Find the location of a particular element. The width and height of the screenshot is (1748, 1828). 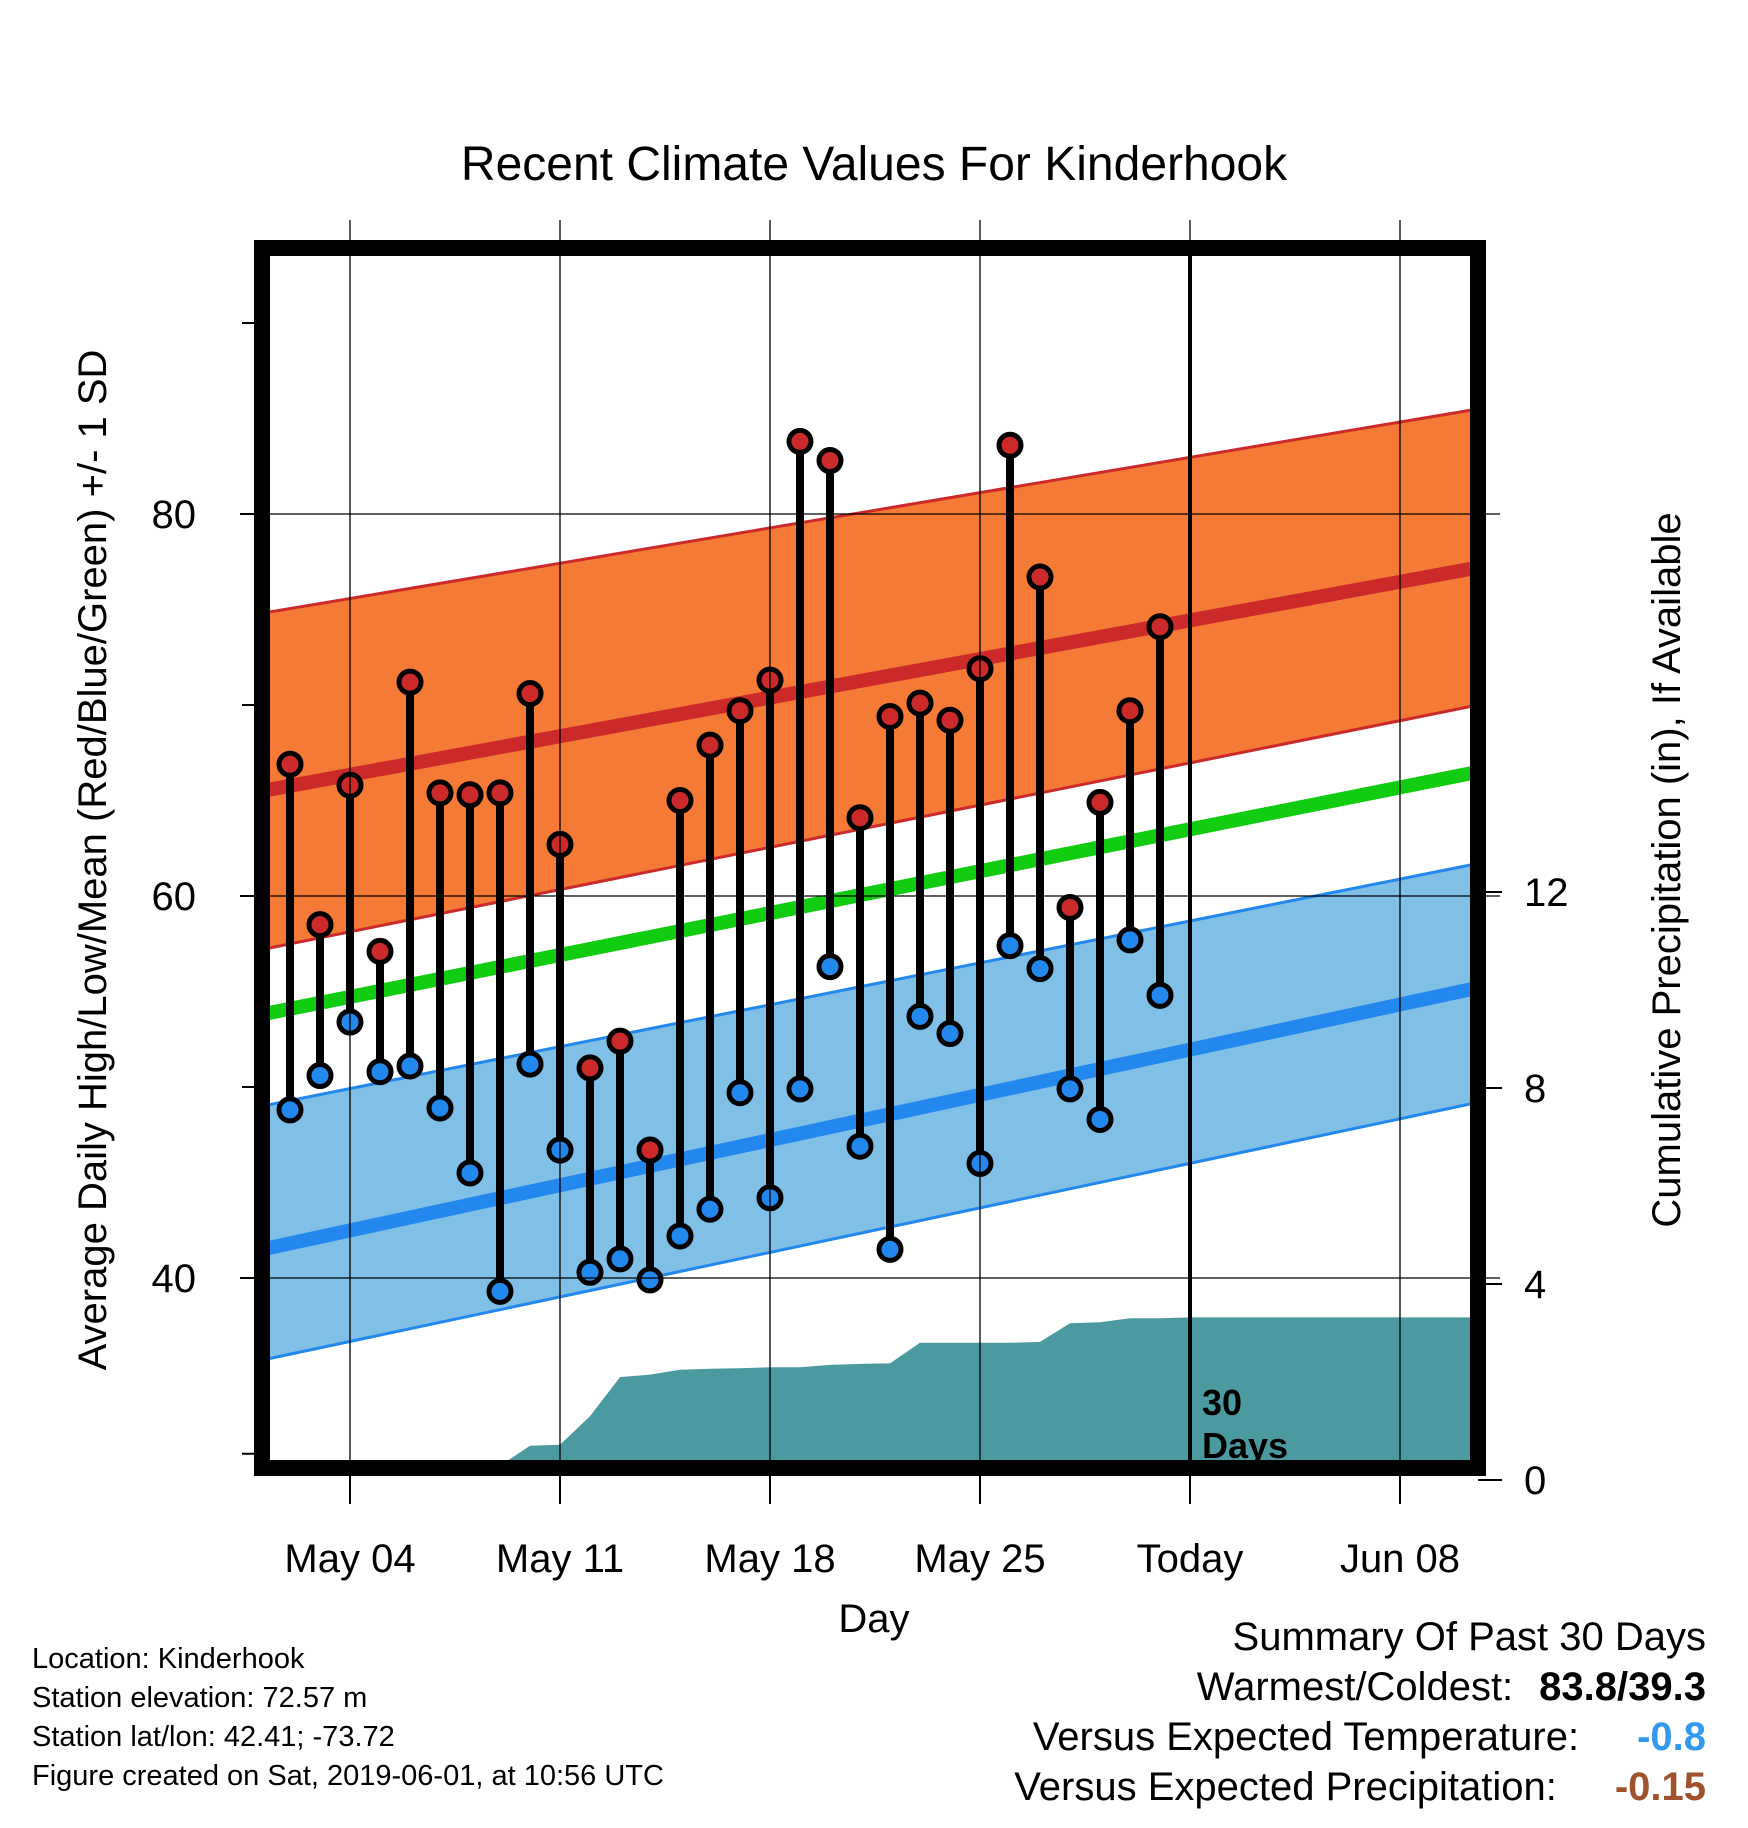

summary-title: Summary Of Past 30 Days is located at coordinates (1469, 1637).